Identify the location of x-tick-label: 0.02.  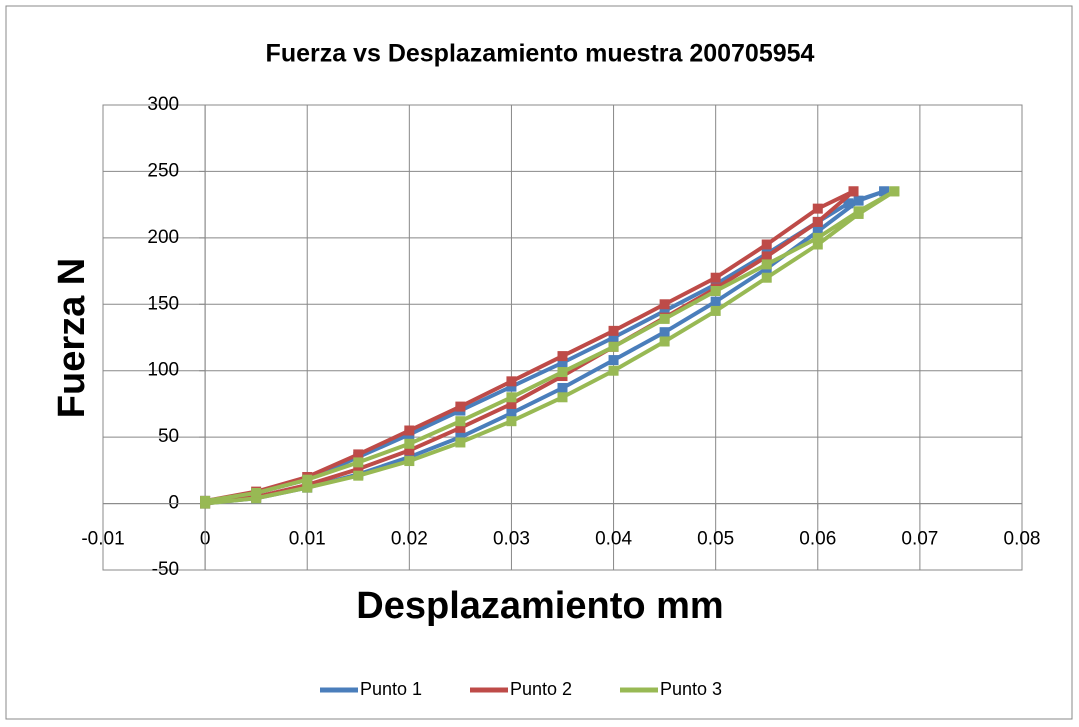
(409, 539).